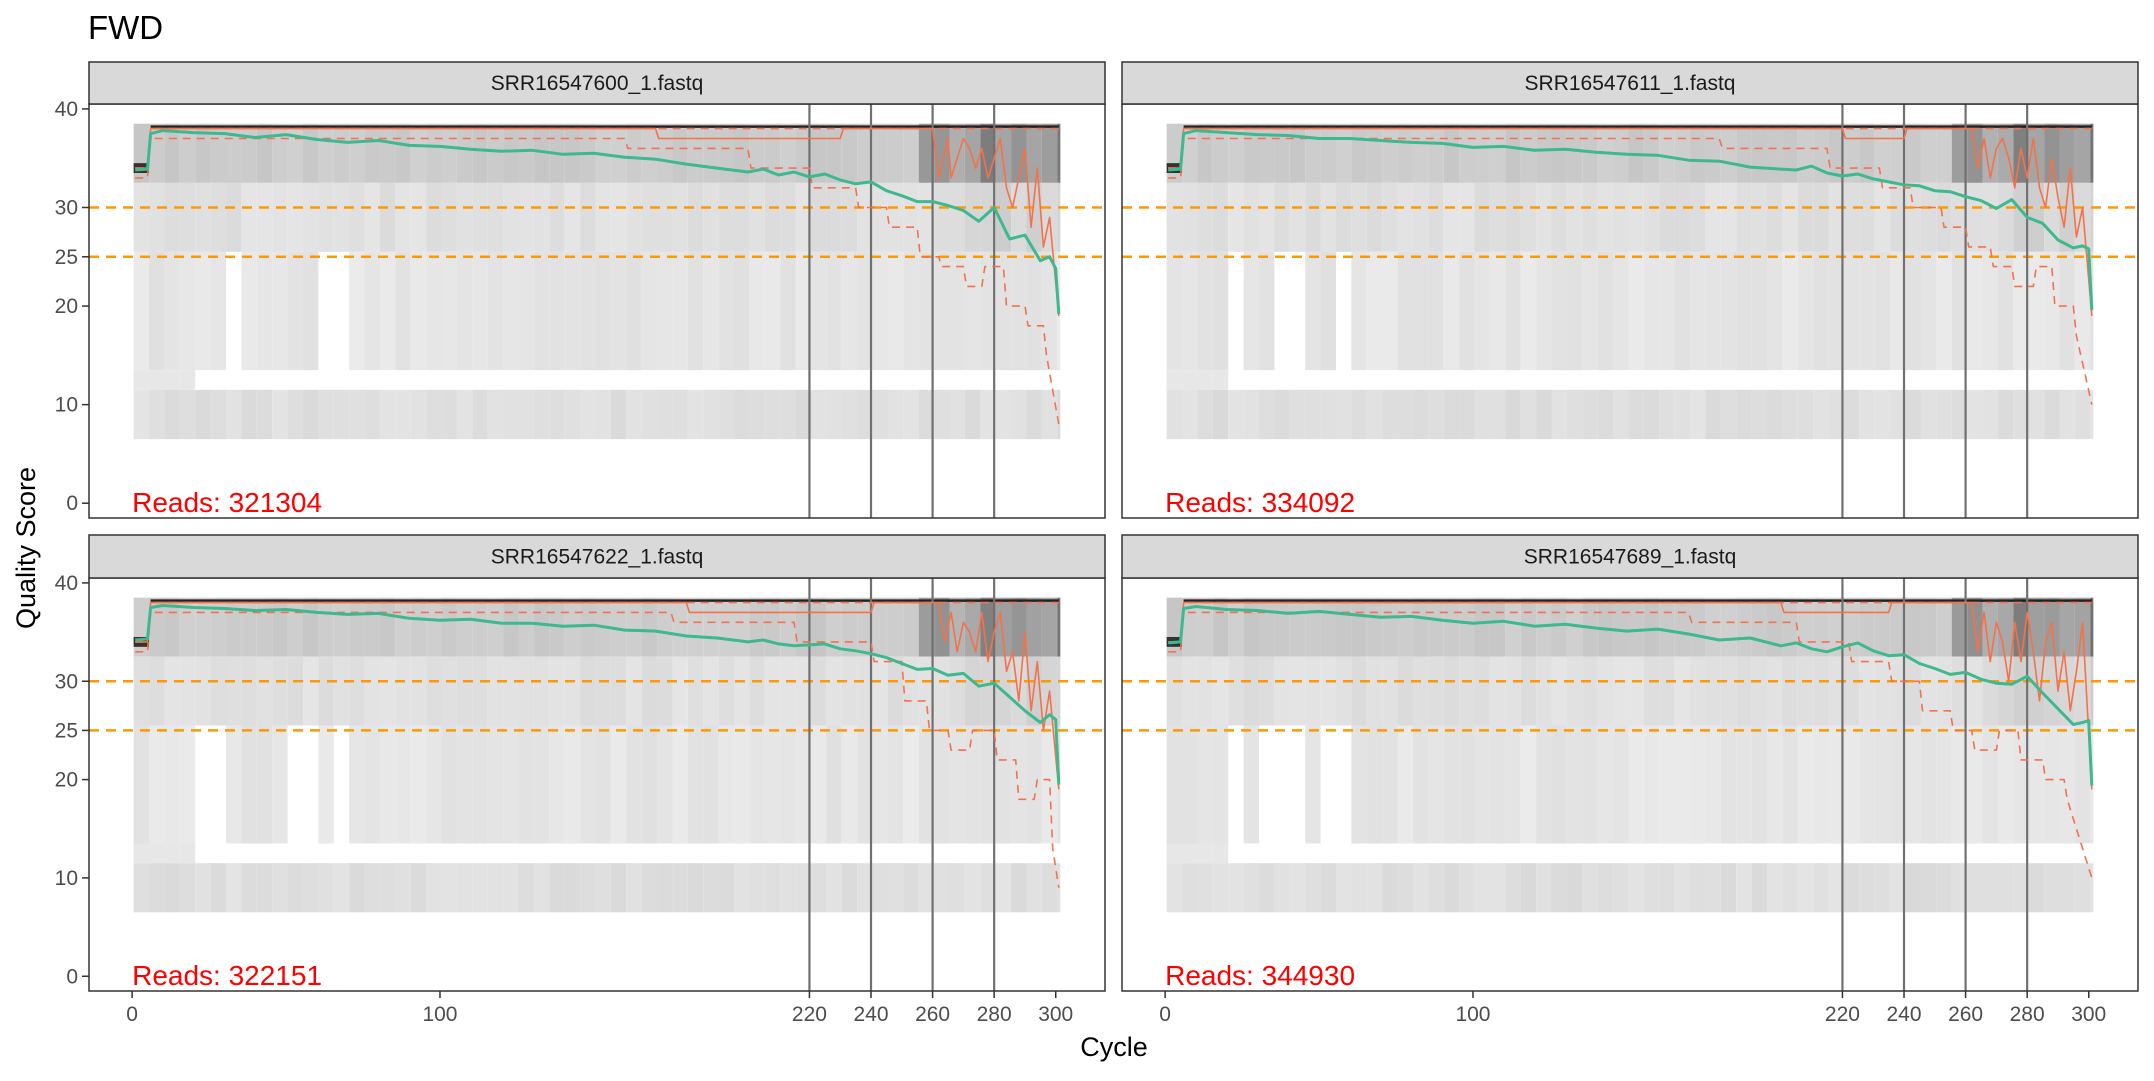 This screenshot has width=2154, height=1081. I want to click on mean-line, so click(1631, 220).